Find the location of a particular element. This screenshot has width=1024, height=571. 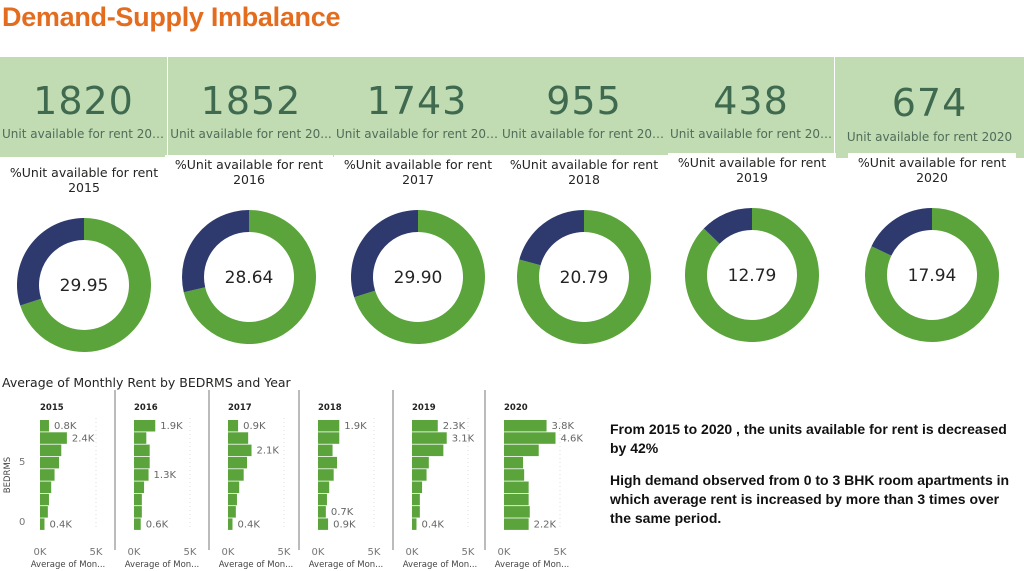

kpi-card-2019: 438 Unit available for rent 2019 is located at coordinates (751, 107).